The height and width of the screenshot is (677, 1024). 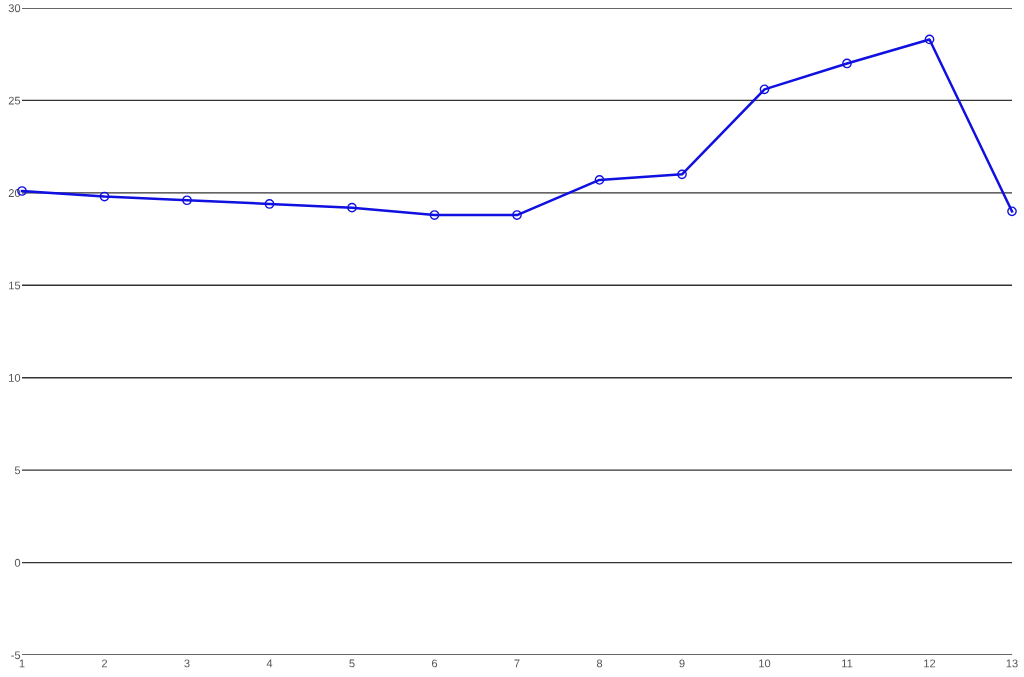 What do you see at coordinates (14, 100) in the screenshot?
I see `y-tick-label: 25` at bounding box center [14, 100].